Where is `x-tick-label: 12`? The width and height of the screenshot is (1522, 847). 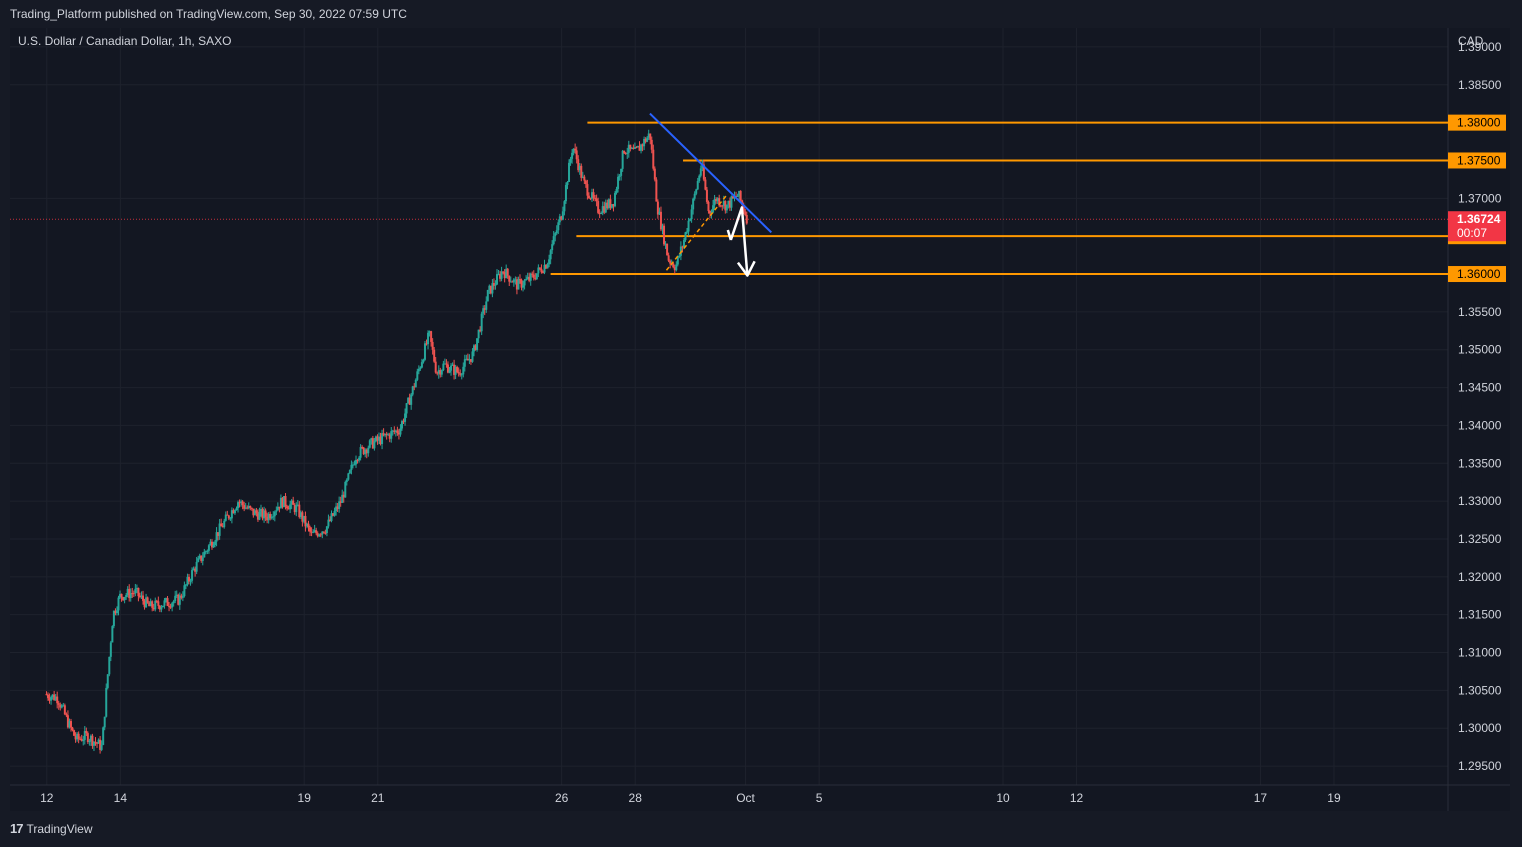 x-tick-label: 12 is located at coordinates (47, 798).